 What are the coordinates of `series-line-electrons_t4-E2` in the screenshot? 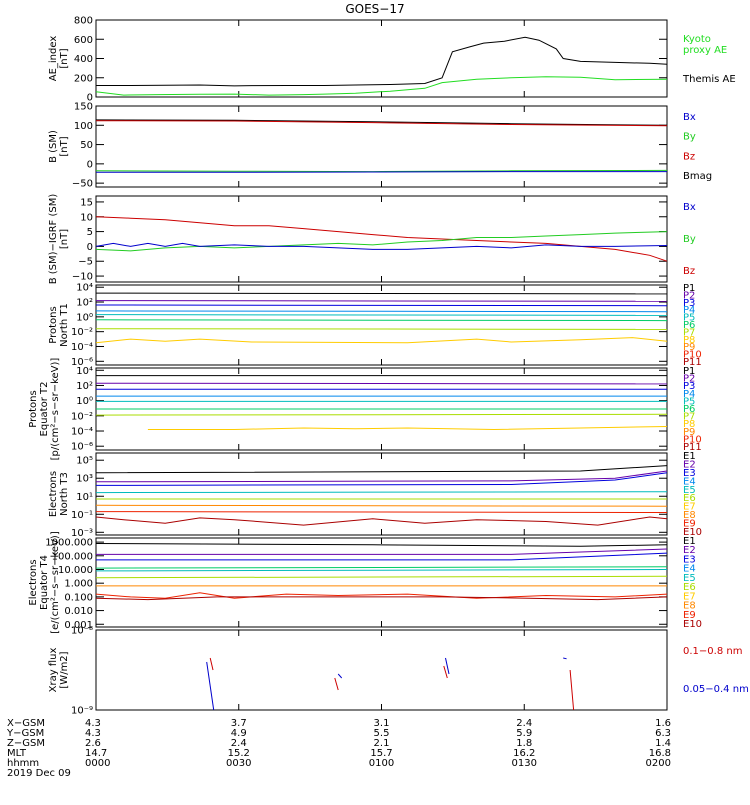 It's located at (382, 551).